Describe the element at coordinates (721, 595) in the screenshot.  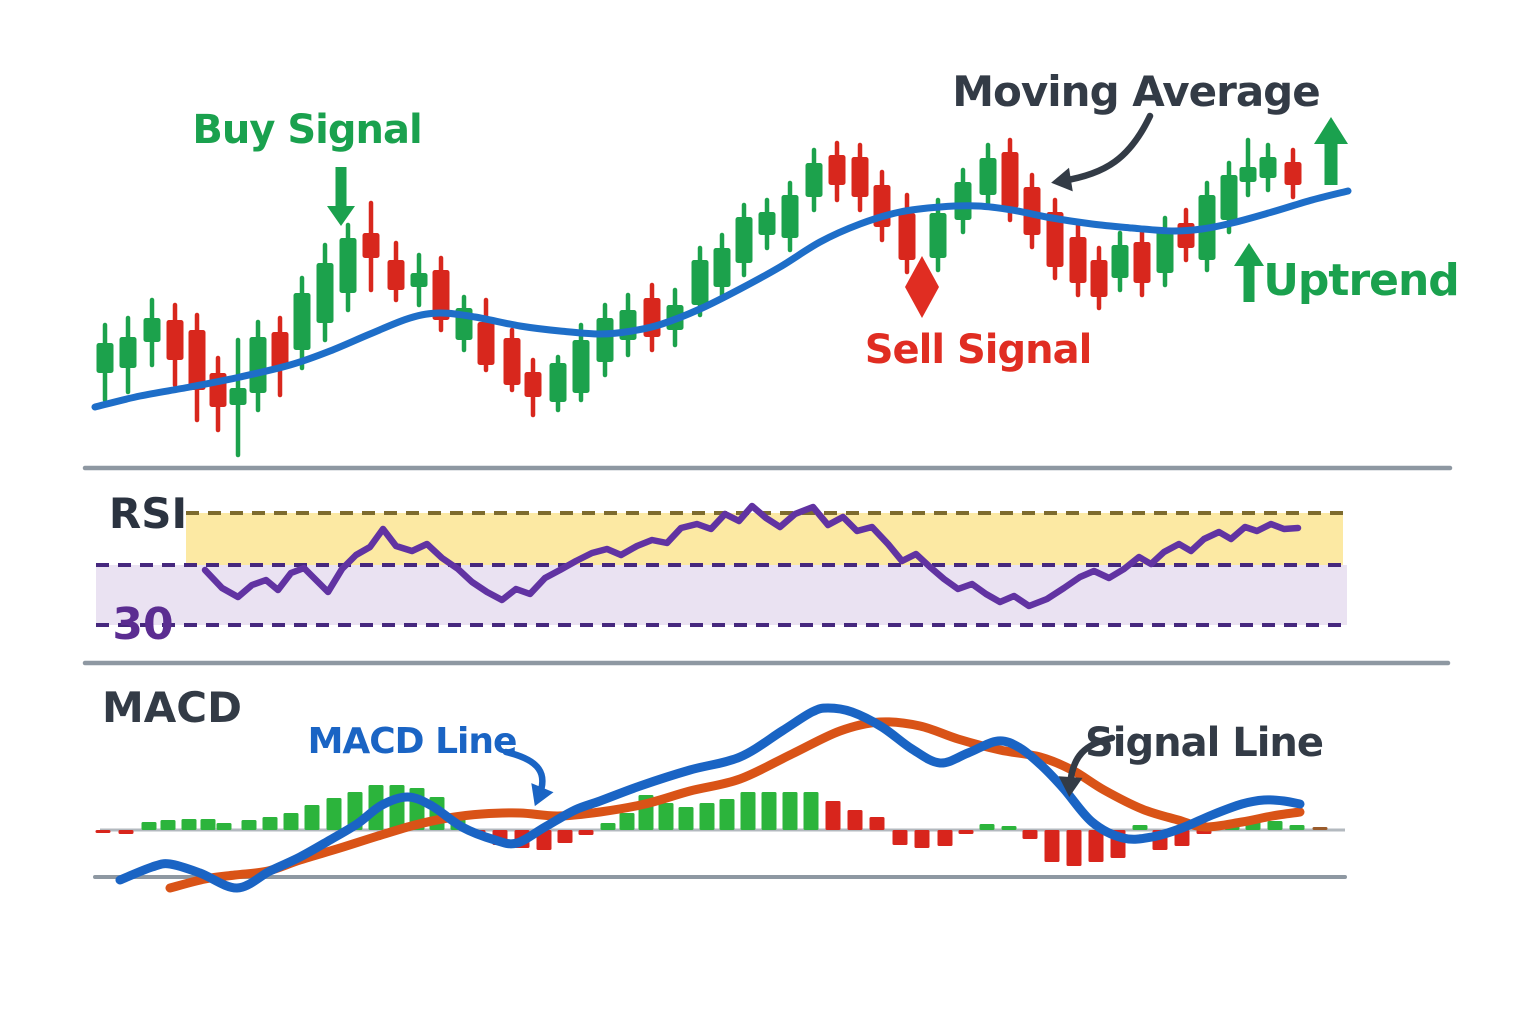
I see `rsi-oversold-band` at that location.